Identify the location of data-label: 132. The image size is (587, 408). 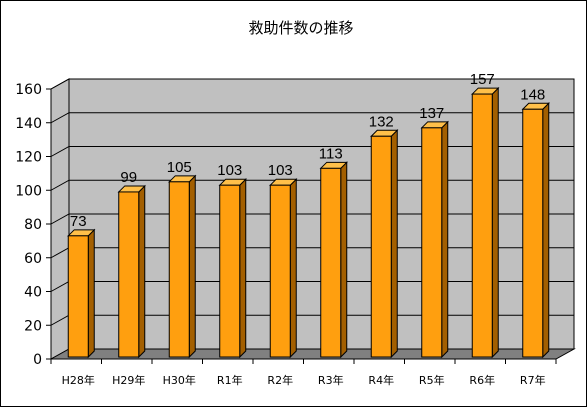
(381, 121).